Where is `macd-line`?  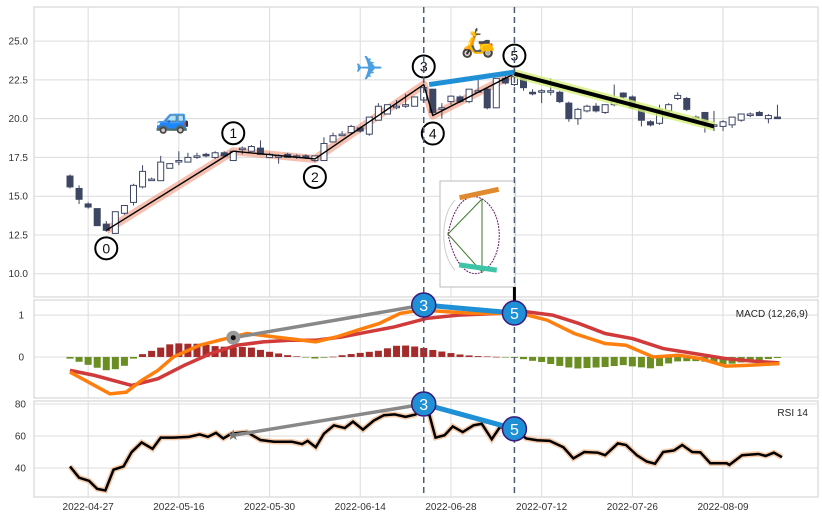
macd-line is located at coordinates (424, 352).